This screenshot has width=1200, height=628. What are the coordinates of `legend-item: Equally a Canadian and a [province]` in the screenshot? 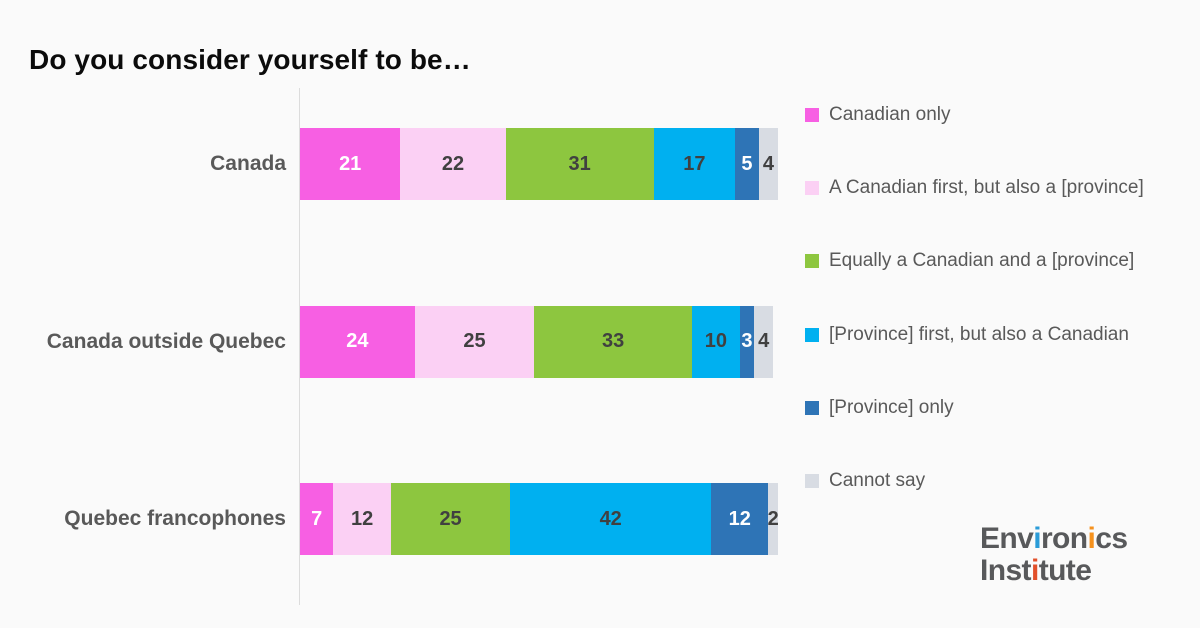 It's located at (969, 261).